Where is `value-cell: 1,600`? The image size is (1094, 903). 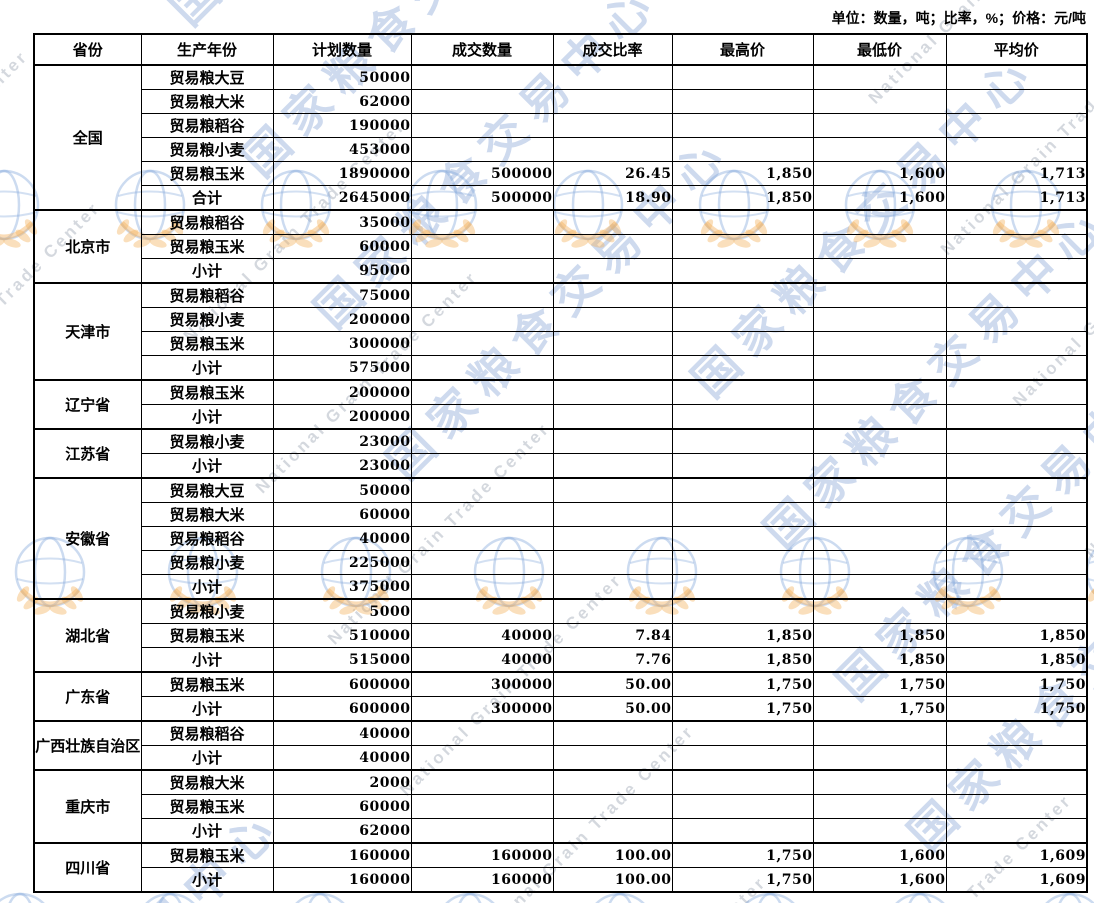 value-cell: 1,600 is located at coordinates (879, 880).